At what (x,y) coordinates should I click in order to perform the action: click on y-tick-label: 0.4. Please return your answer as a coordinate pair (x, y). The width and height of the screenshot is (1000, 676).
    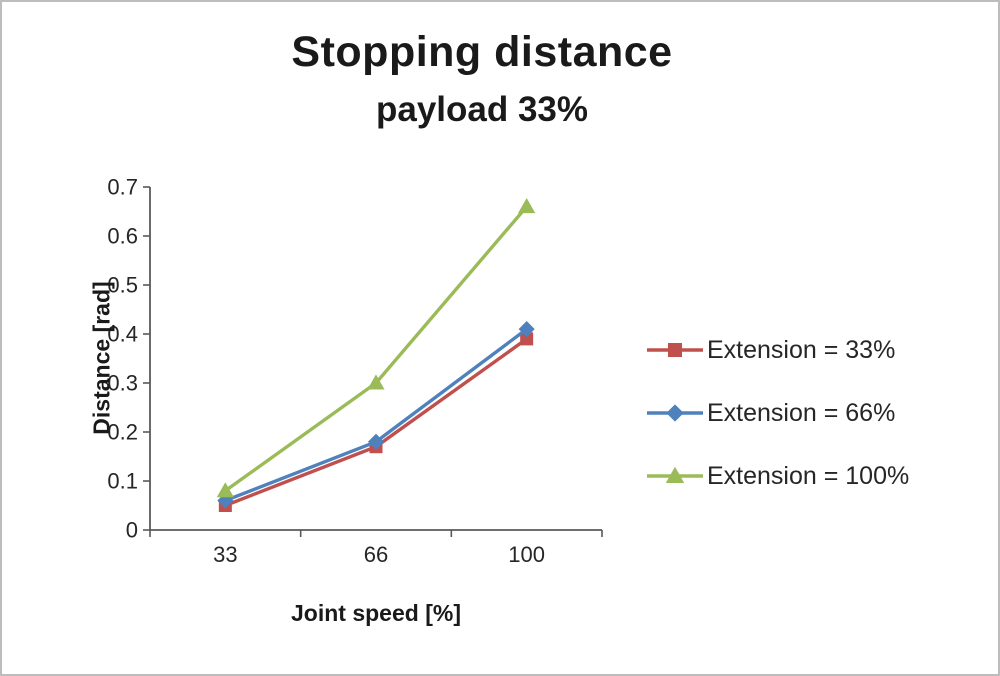
    Looking at the image, I should click on (122, 334).